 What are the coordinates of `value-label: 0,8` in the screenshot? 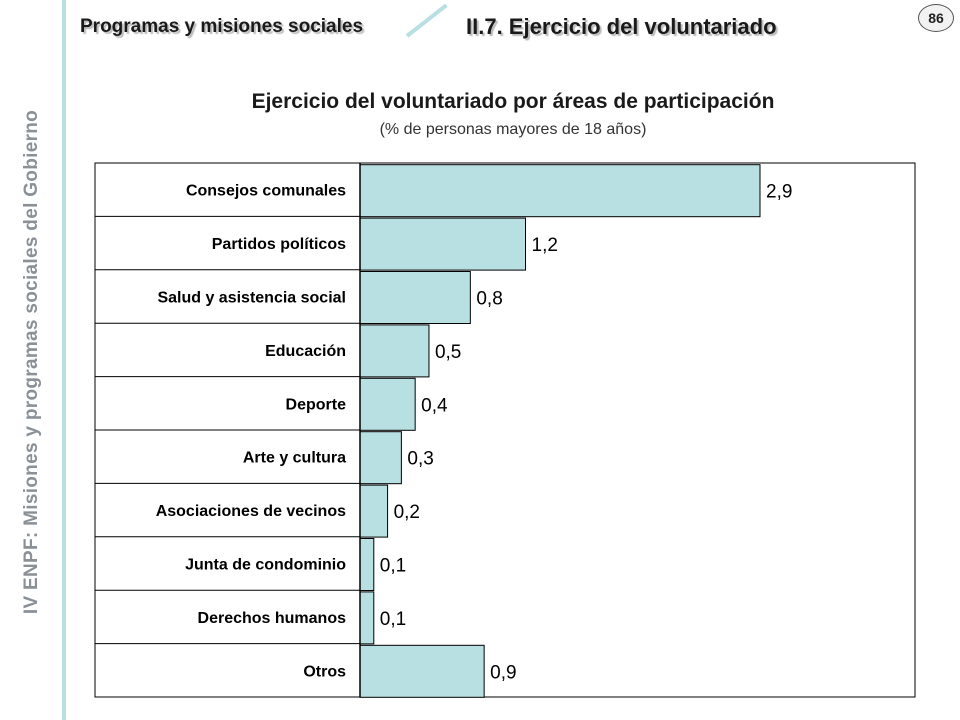 It's located at (489, 299).